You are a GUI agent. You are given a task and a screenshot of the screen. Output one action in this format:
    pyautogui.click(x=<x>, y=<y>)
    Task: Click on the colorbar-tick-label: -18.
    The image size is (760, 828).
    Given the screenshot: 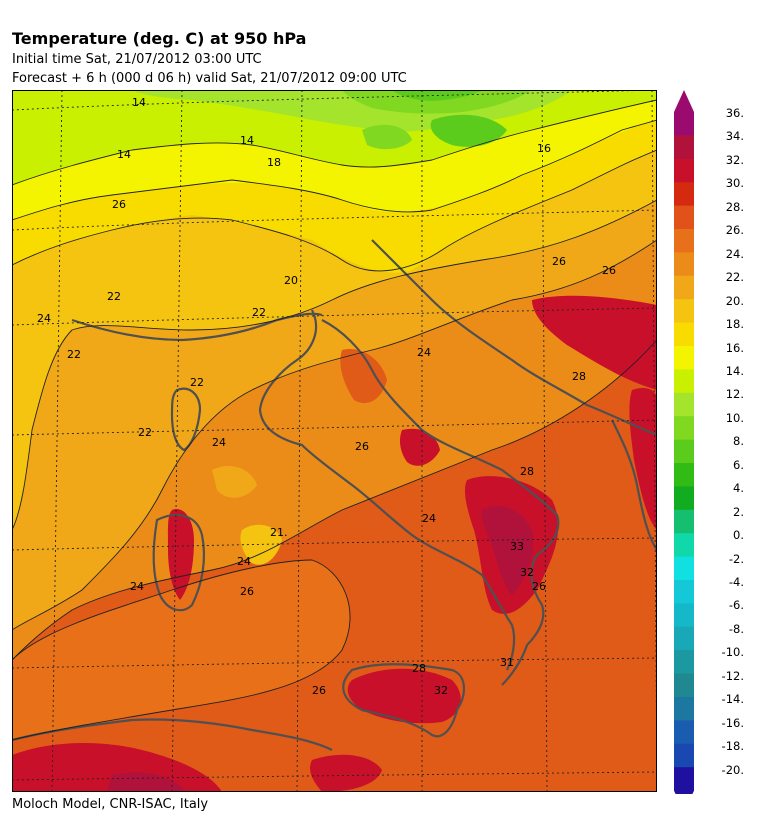 What is the action you would take?
    pyautogui.click(x=732, y=746)
    